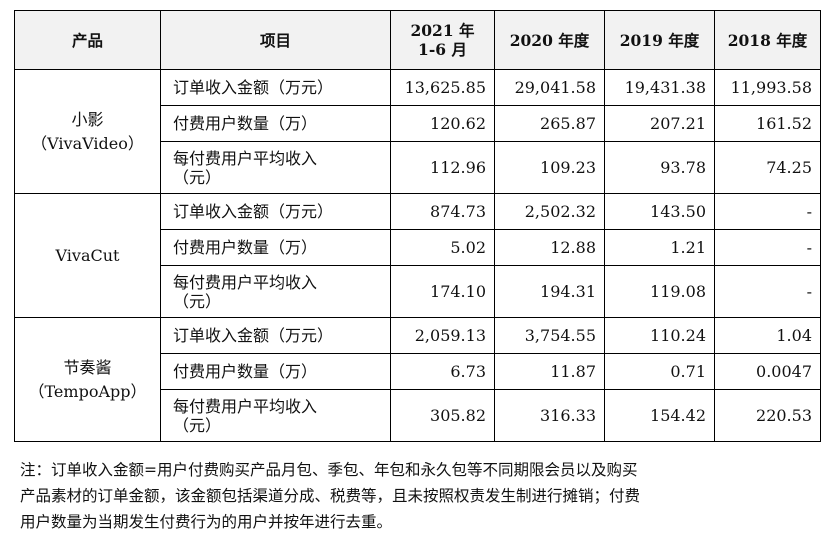  What do you see at coordinates (659, 87) in the screenshot?
I see `value-cell-2019: 19,431.38` at bounding box center [659, 87].